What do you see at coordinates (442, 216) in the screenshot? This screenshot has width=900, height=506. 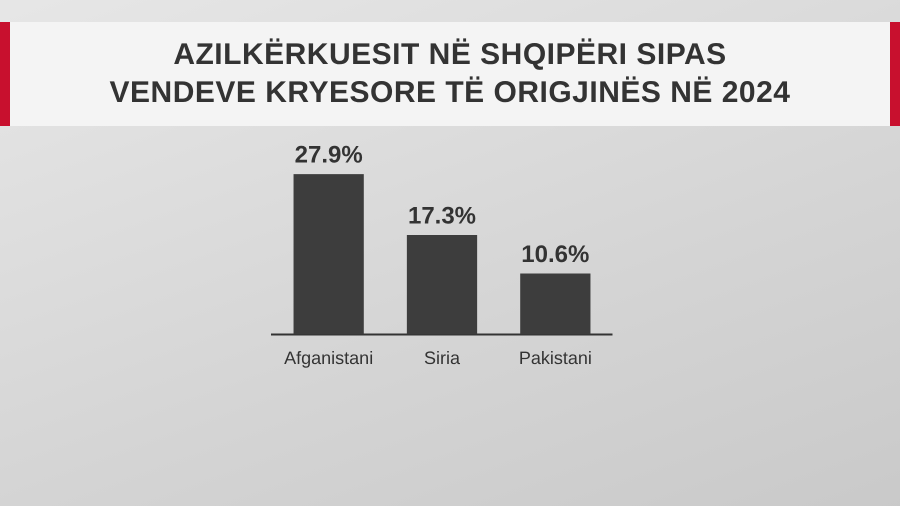 I see `data-label: 17.3%` at bounding box center [442, 216].